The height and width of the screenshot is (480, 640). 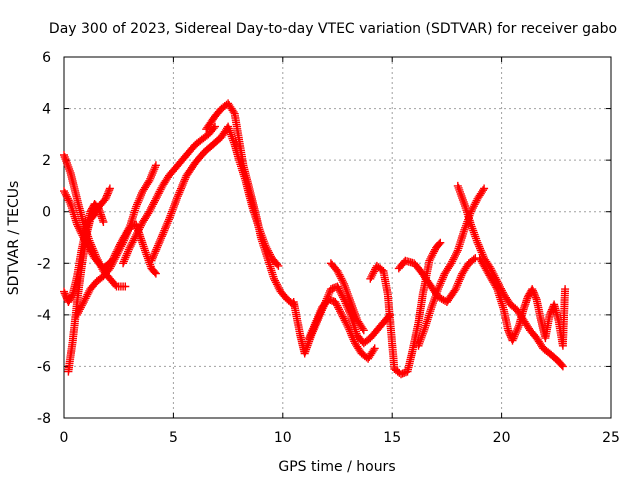 I want to click on x-tick-label: 20, so click(x=502, y=438).